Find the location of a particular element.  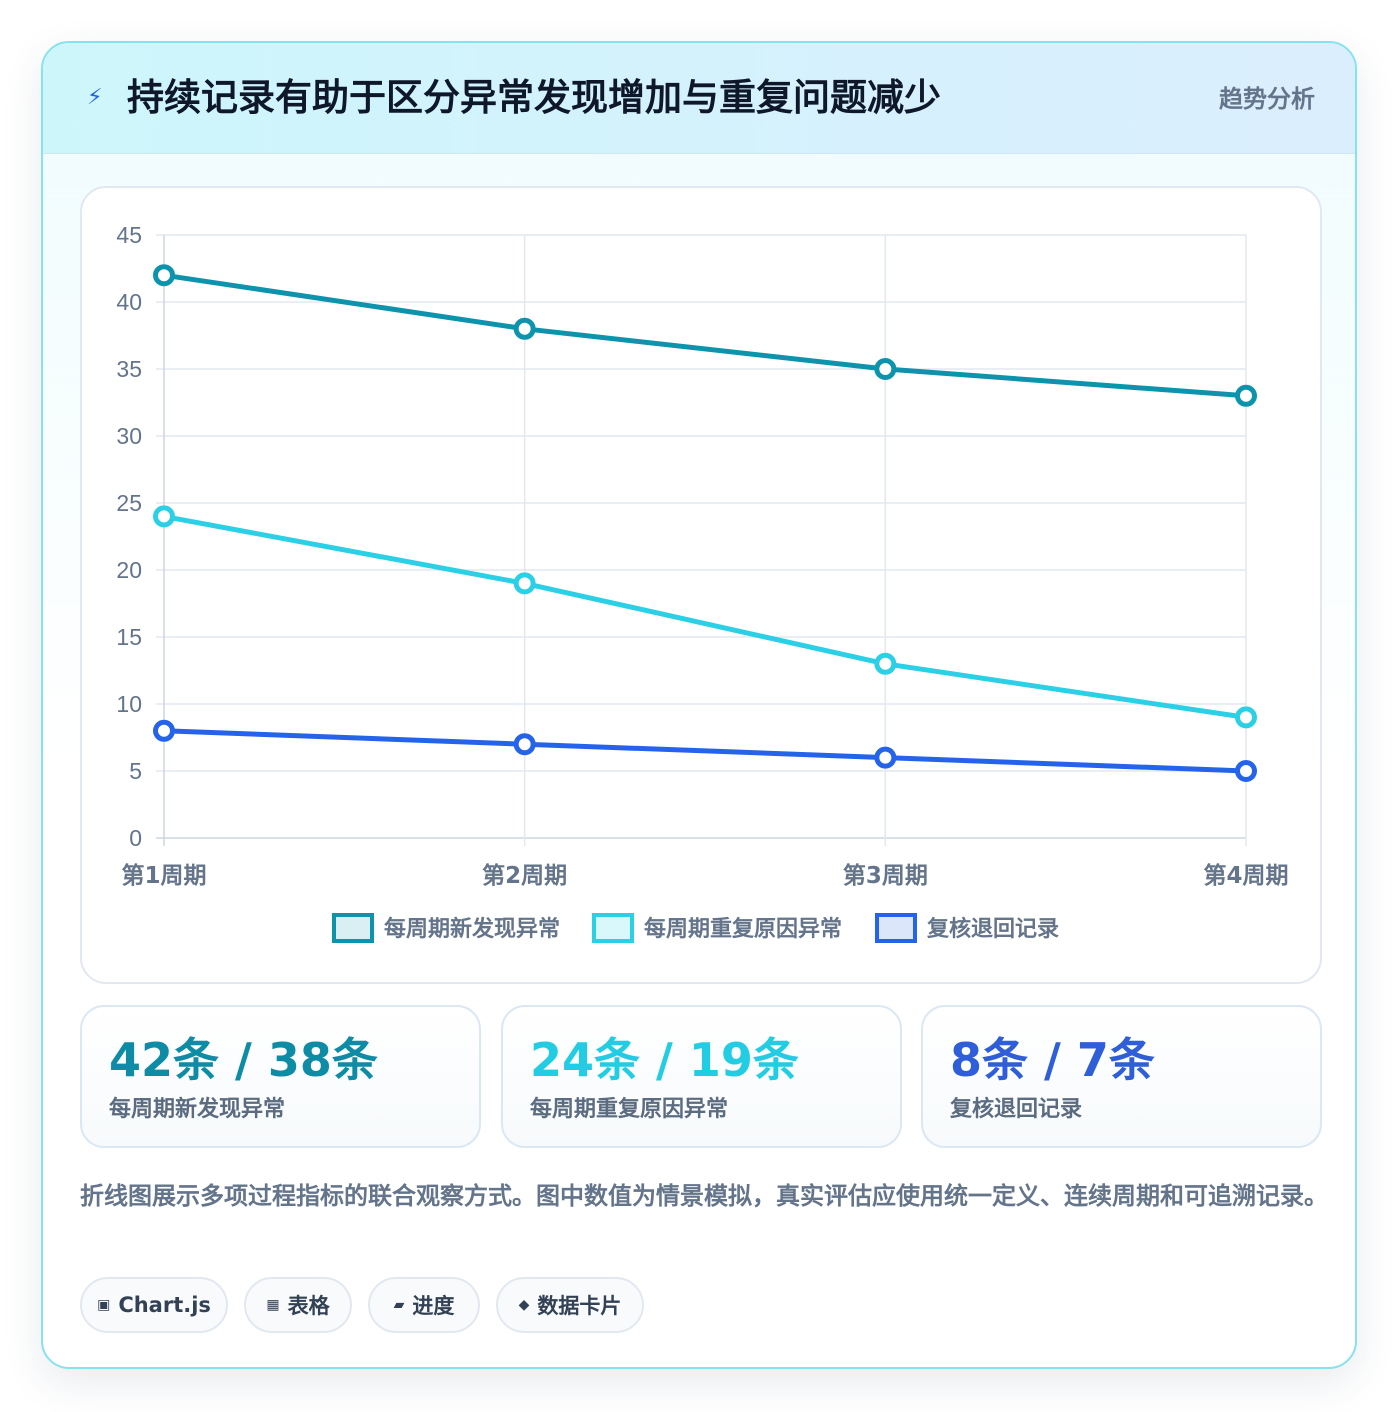

header-tag: 趋势分析 is located at coordinates (1267, 99).